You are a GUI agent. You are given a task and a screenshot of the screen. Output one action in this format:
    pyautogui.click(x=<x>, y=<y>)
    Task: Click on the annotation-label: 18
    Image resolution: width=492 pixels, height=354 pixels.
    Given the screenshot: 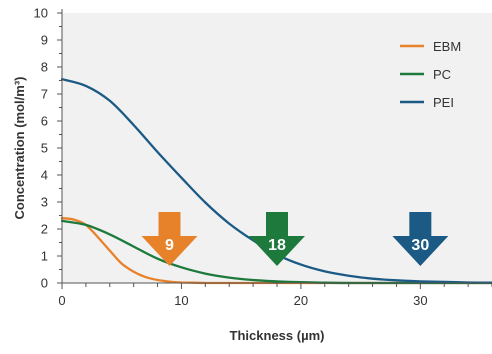 What is the action you would take?
    pyautogui.click(x=277, y=245)
    